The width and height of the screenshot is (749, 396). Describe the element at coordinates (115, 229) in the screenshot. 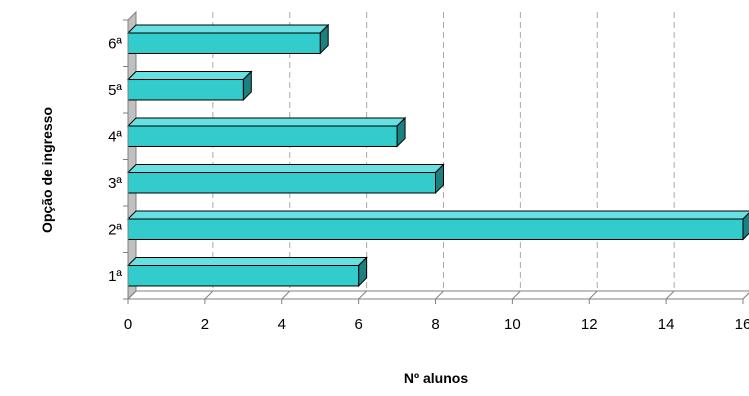

I see `y-tick-label: 2ª` at that location.